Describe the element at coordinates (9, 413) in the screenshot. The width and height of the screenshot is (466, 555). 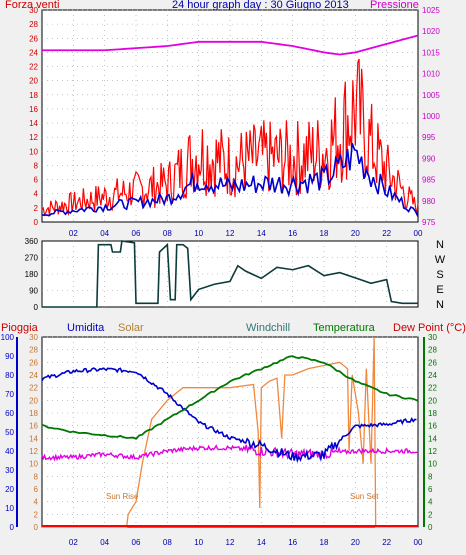
I see `humidity-tick-label: 60` at that location.